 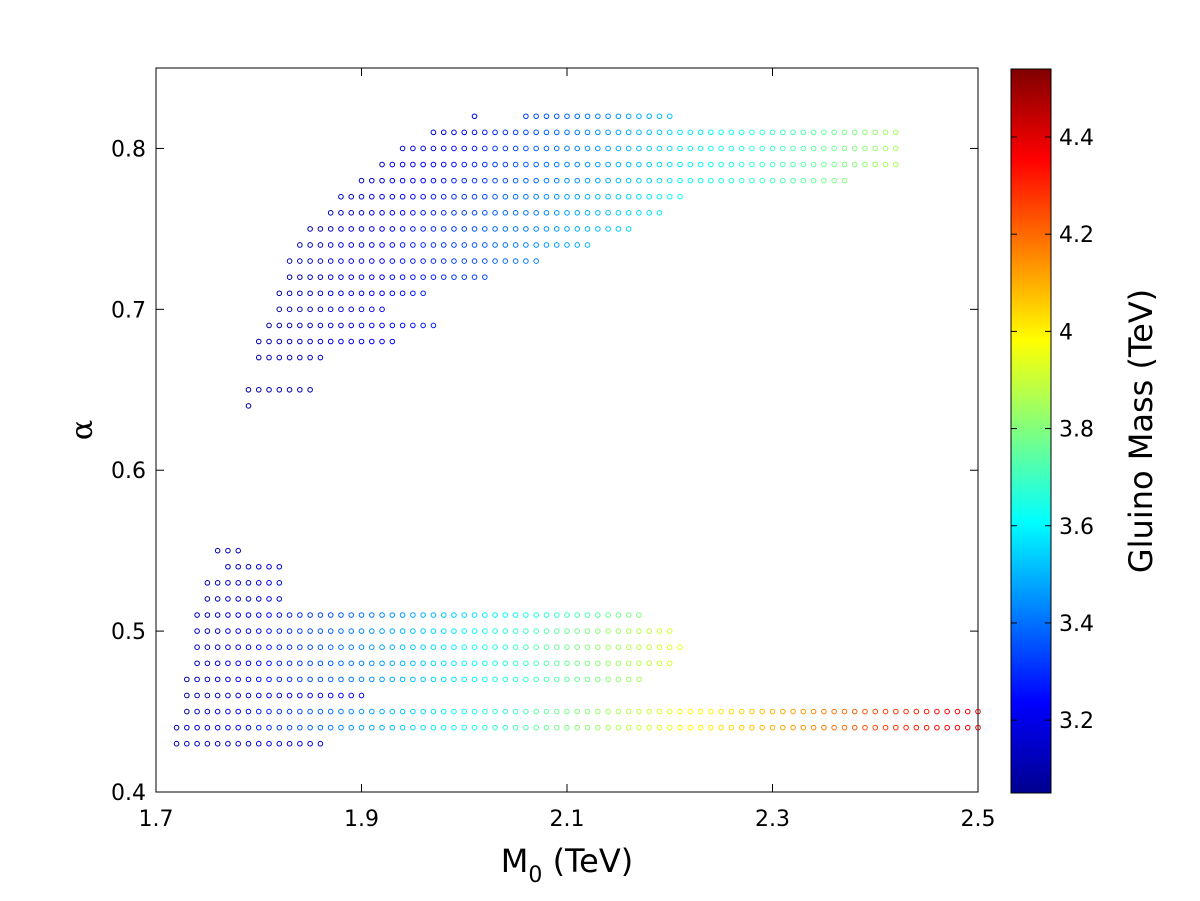 What do you see at coordinates (1076, 624) in the screenshot?
I see `colorbar-tick-label: 3.4` at bounding box center [1076, 624].